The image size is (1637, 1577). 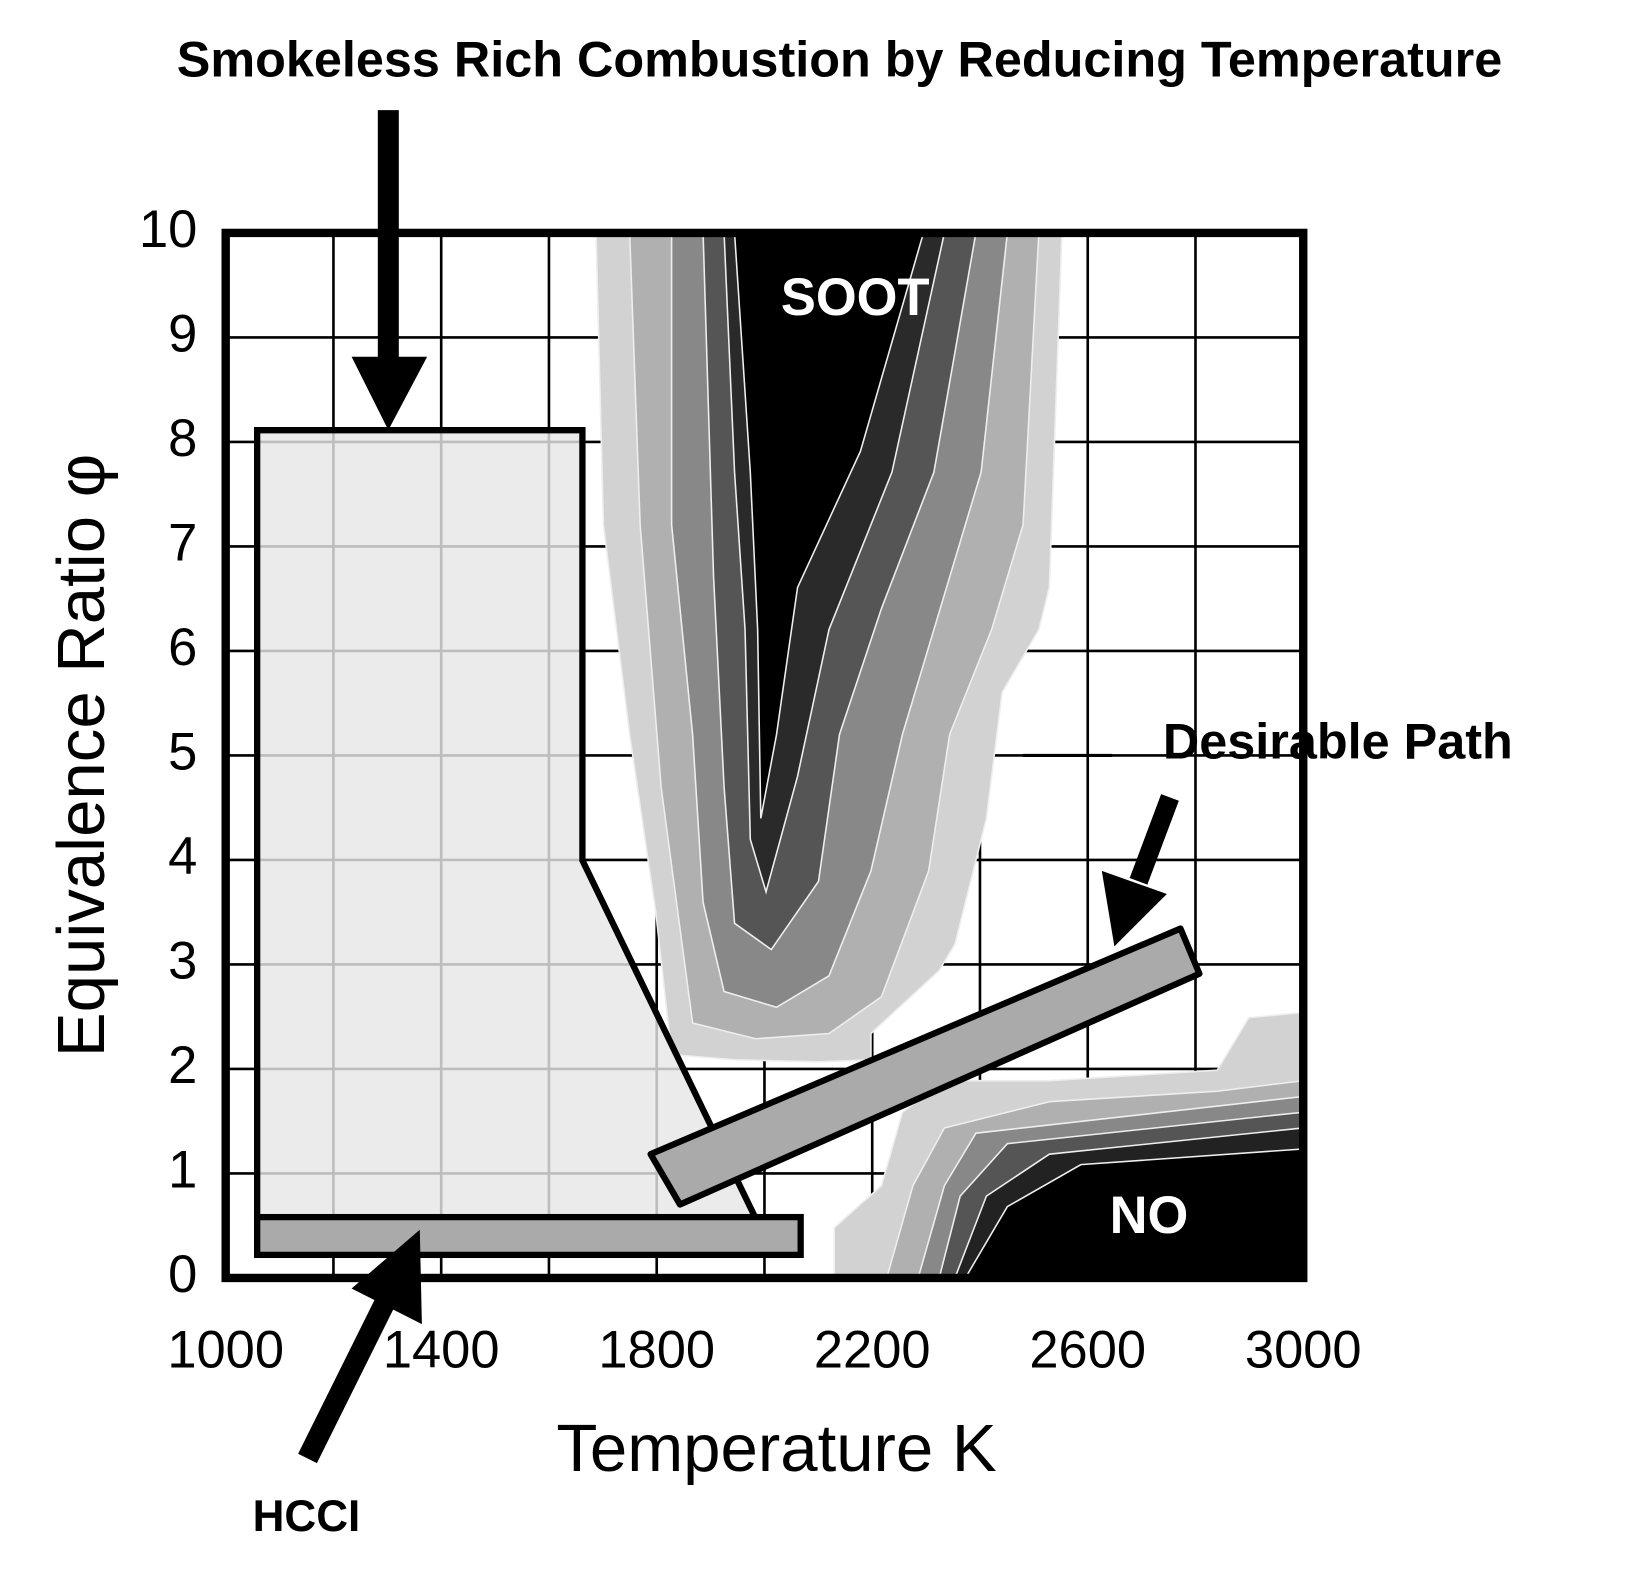 I want to click on contour, so click(x=829, y=525).